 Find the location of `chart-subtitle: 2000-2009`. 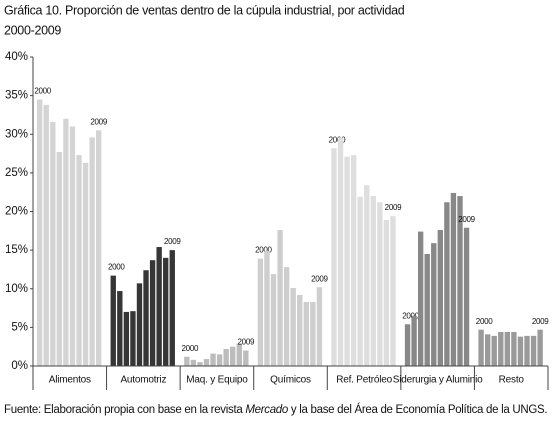

chart-subtitle: 2000-2009 is located at coordinates (32, 30).